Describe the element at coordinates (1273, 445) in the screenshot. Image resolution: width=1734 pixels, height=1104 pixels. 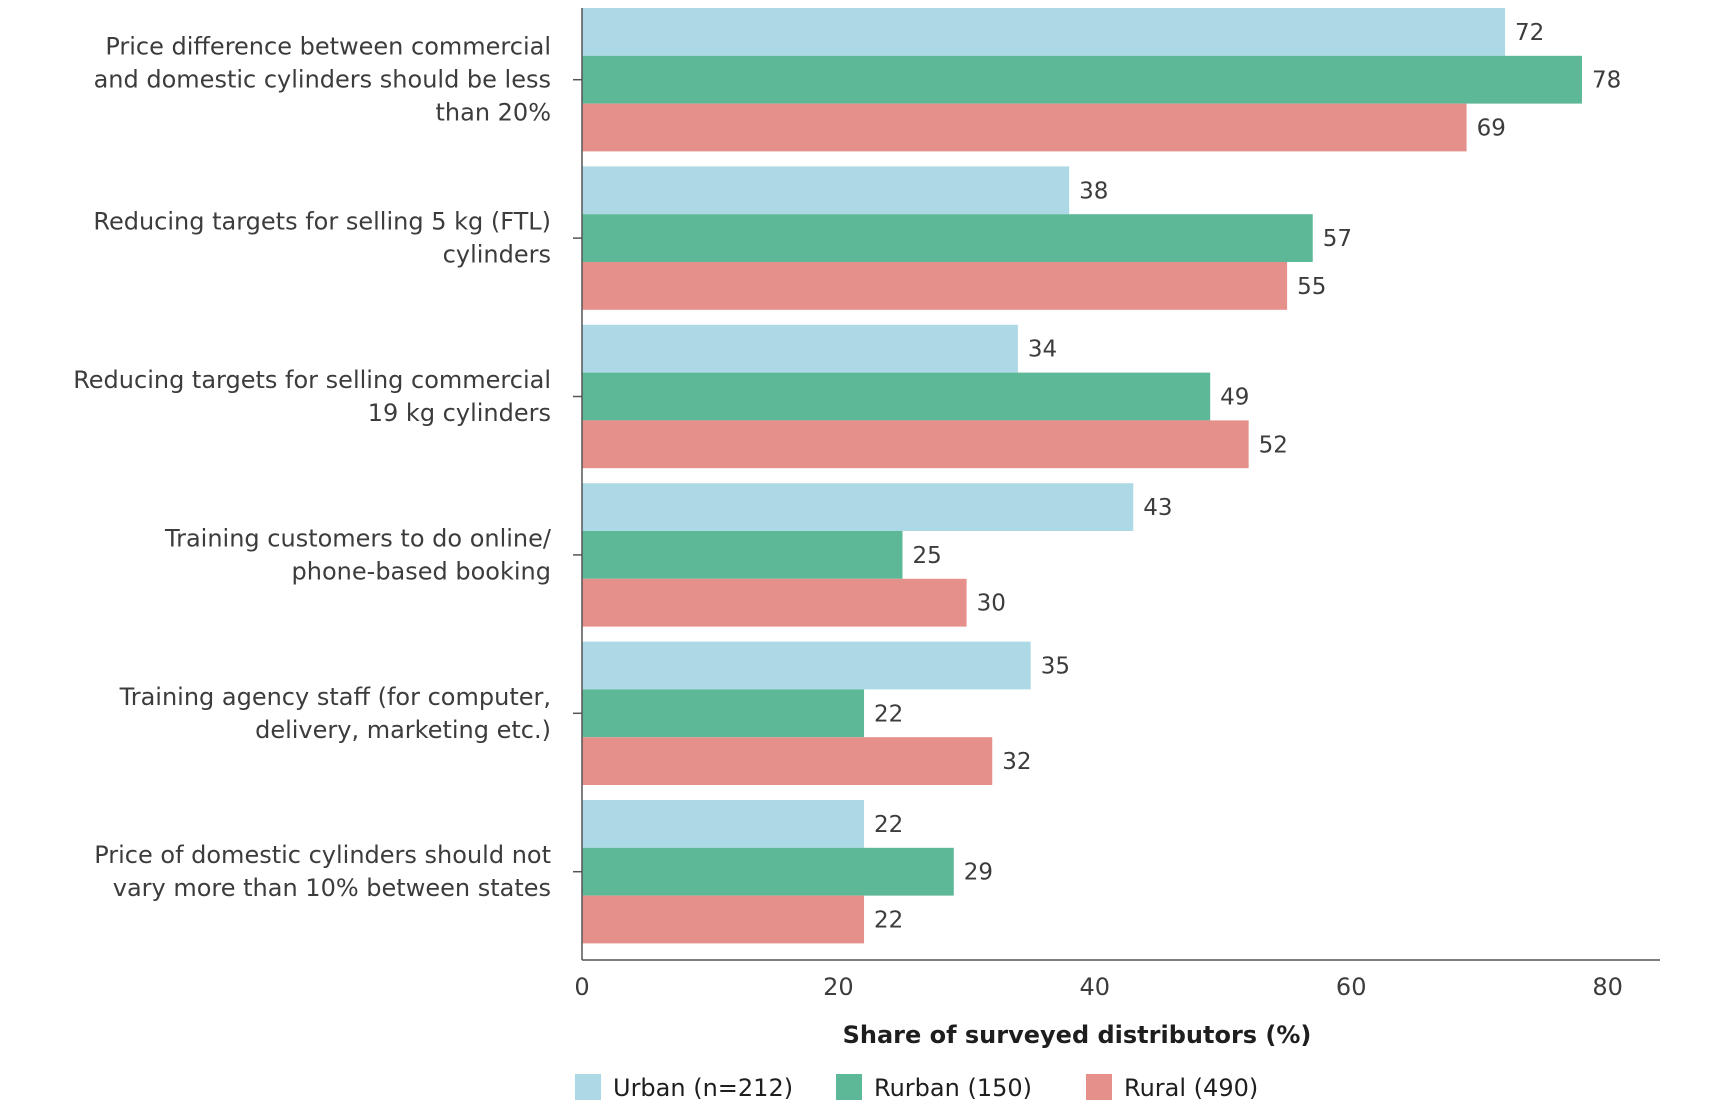
I see `data-label: 52` at that location.